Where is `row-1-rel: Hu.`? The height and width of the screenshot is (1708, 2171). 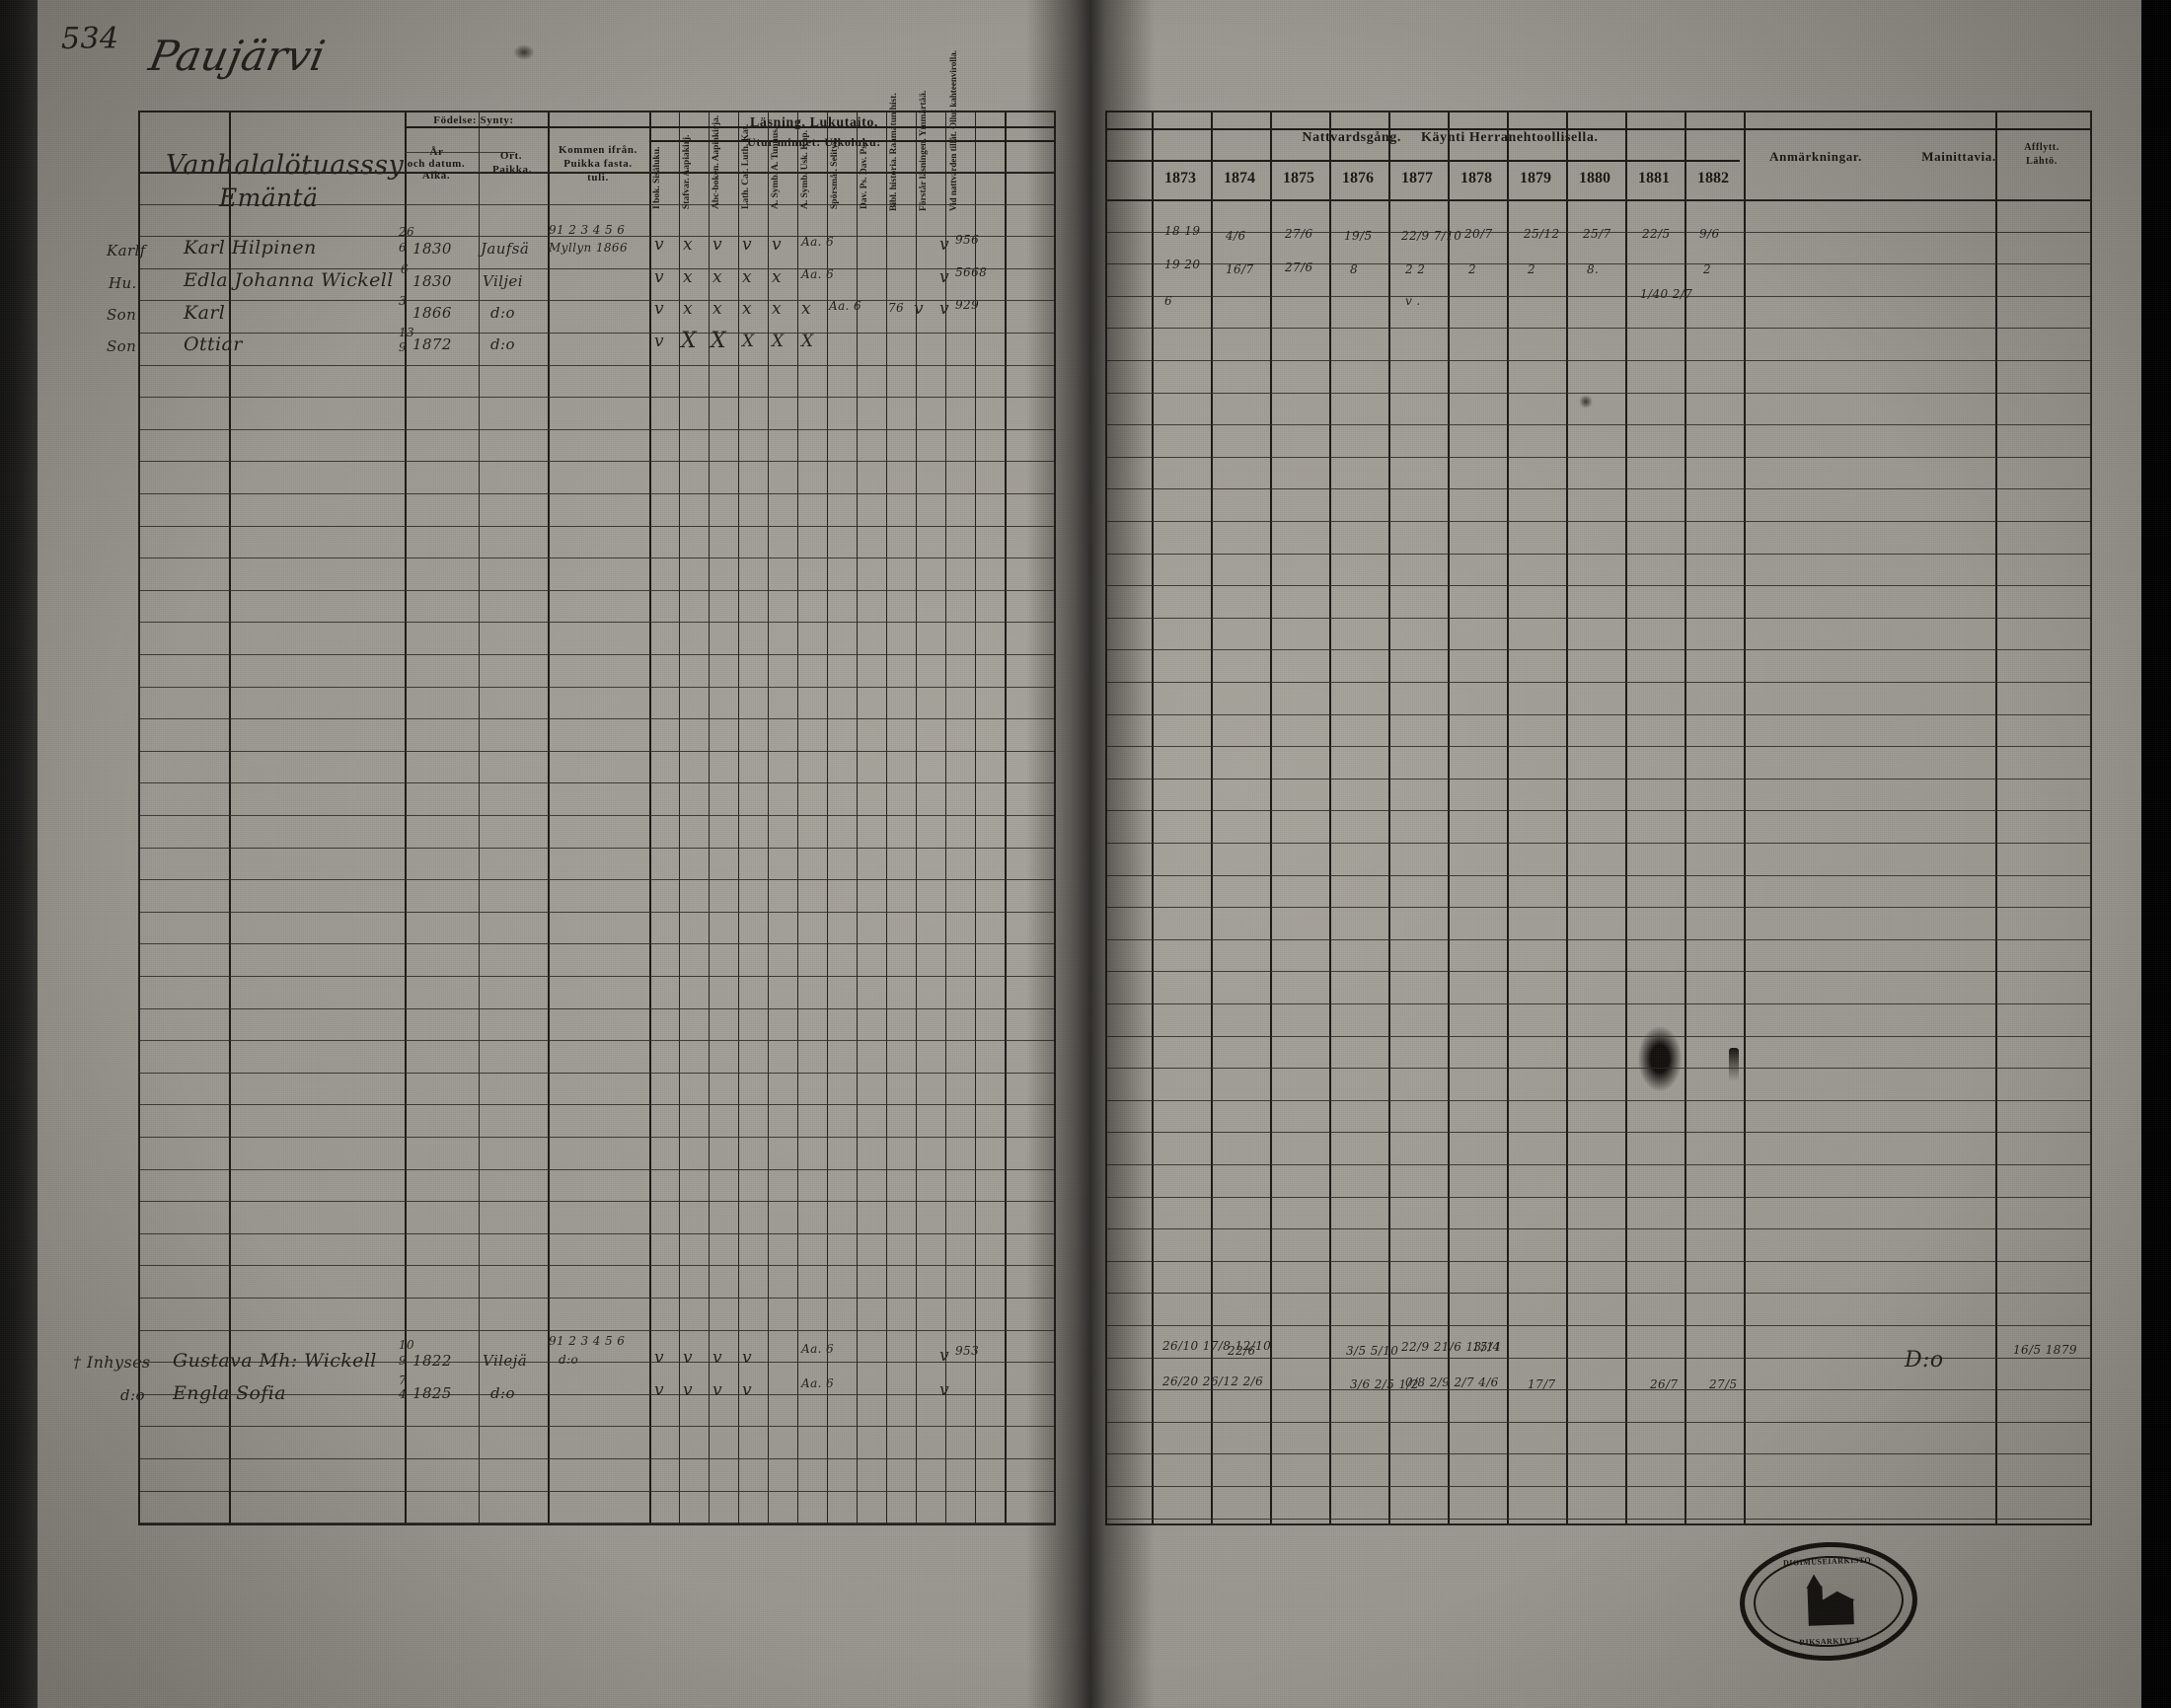 row-1-rel: Hu. is located at coordinates (123, 283).